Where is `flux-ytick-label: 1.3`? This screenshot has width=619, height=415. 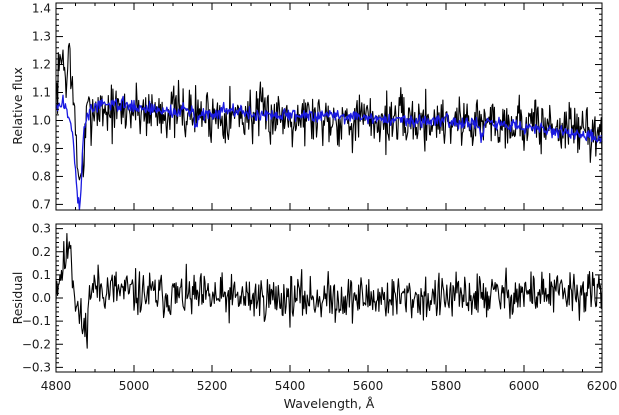
flux-ytick-label: 1.3 is located at coordinates (41, 37).